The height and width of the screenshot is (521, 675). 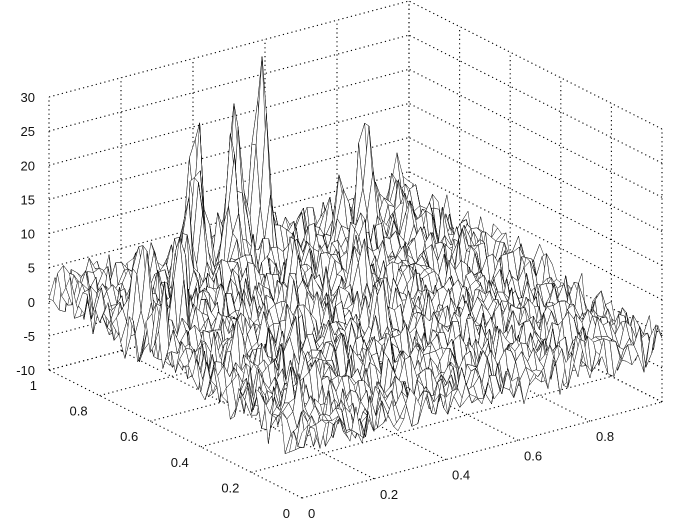 I want to click on x-tick-label: 0, so click(x=311, y=513).